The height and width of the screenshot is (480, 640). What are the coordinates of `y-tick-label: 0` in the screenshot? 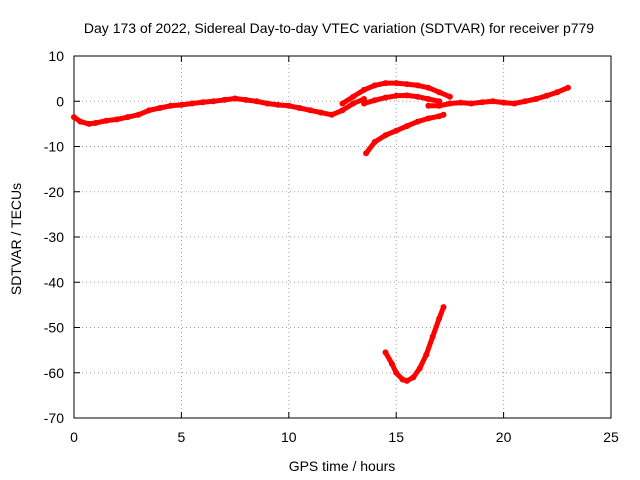 It's located at (60, 101).